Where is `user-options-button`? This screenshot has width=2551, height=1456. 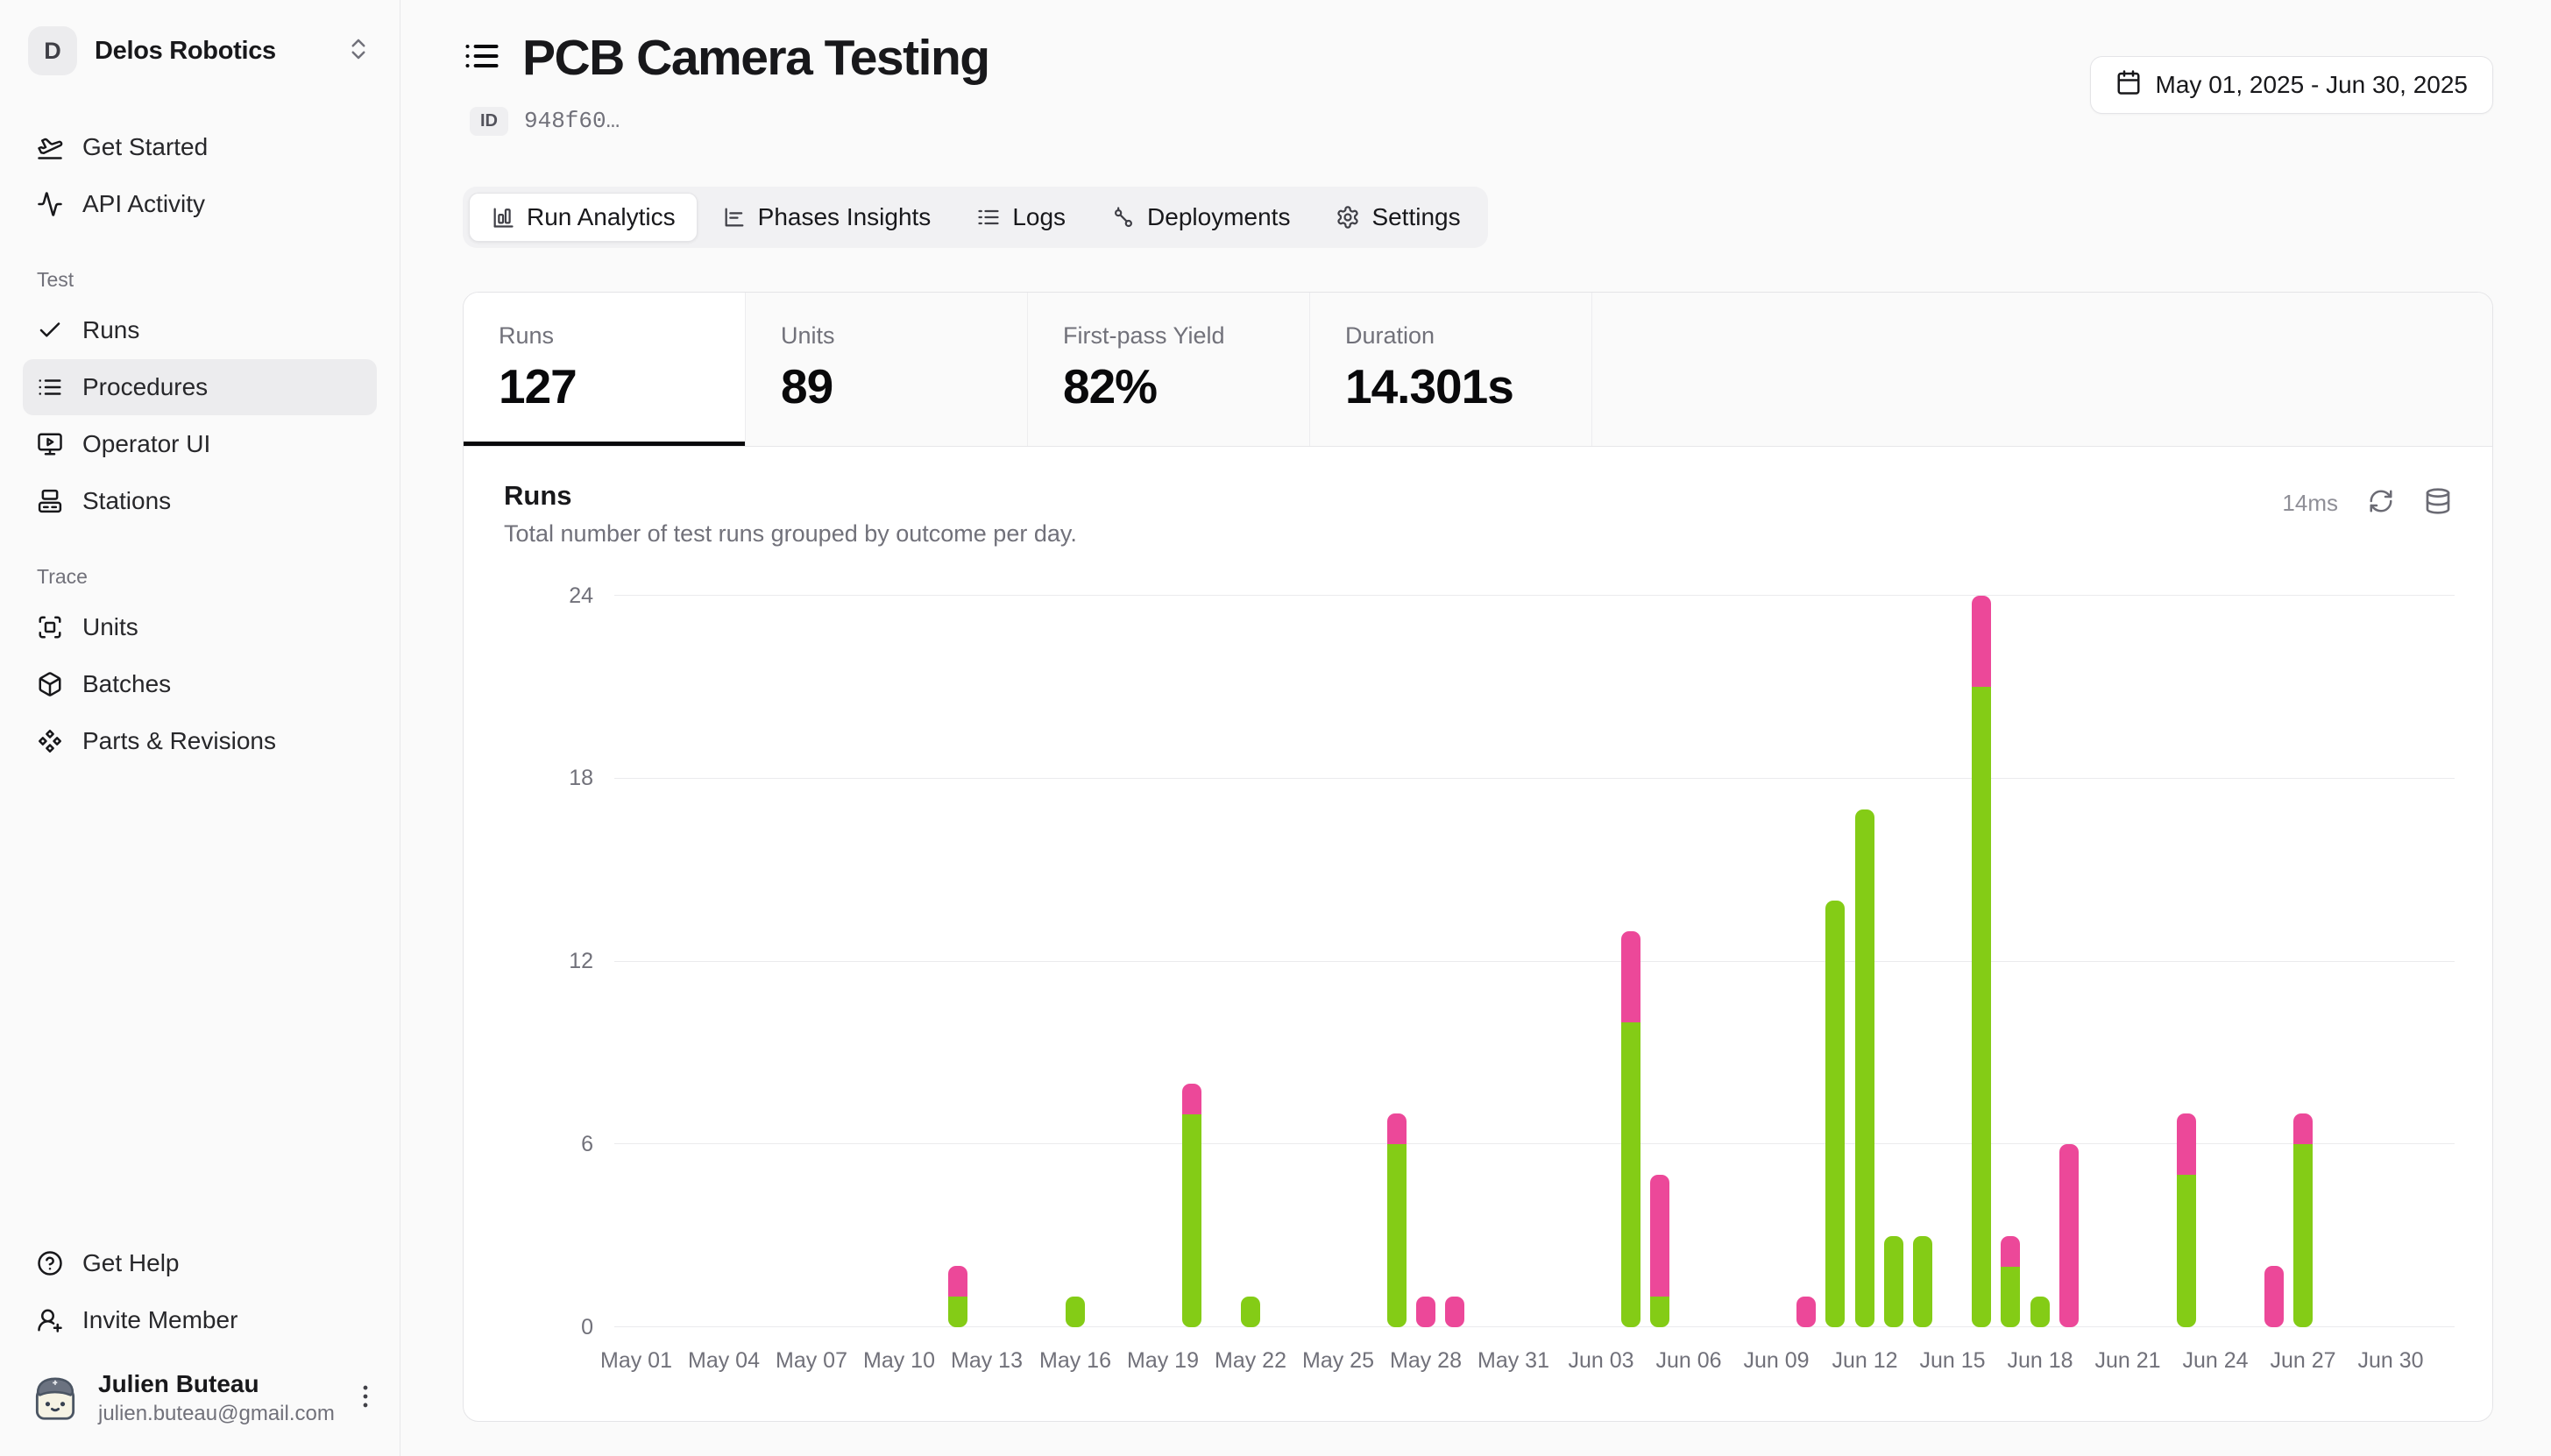 user-options-button is located at coordinates (365, 1399).